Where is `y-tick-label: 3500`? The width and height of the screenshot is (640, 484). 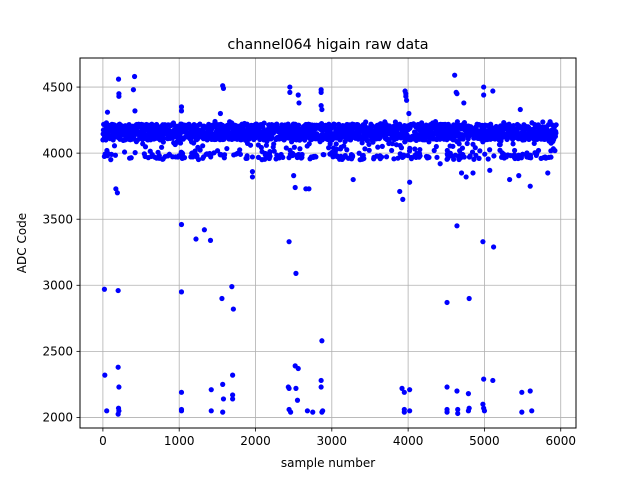
y-tick-label: 3500 is located at coordinates (57, 220).